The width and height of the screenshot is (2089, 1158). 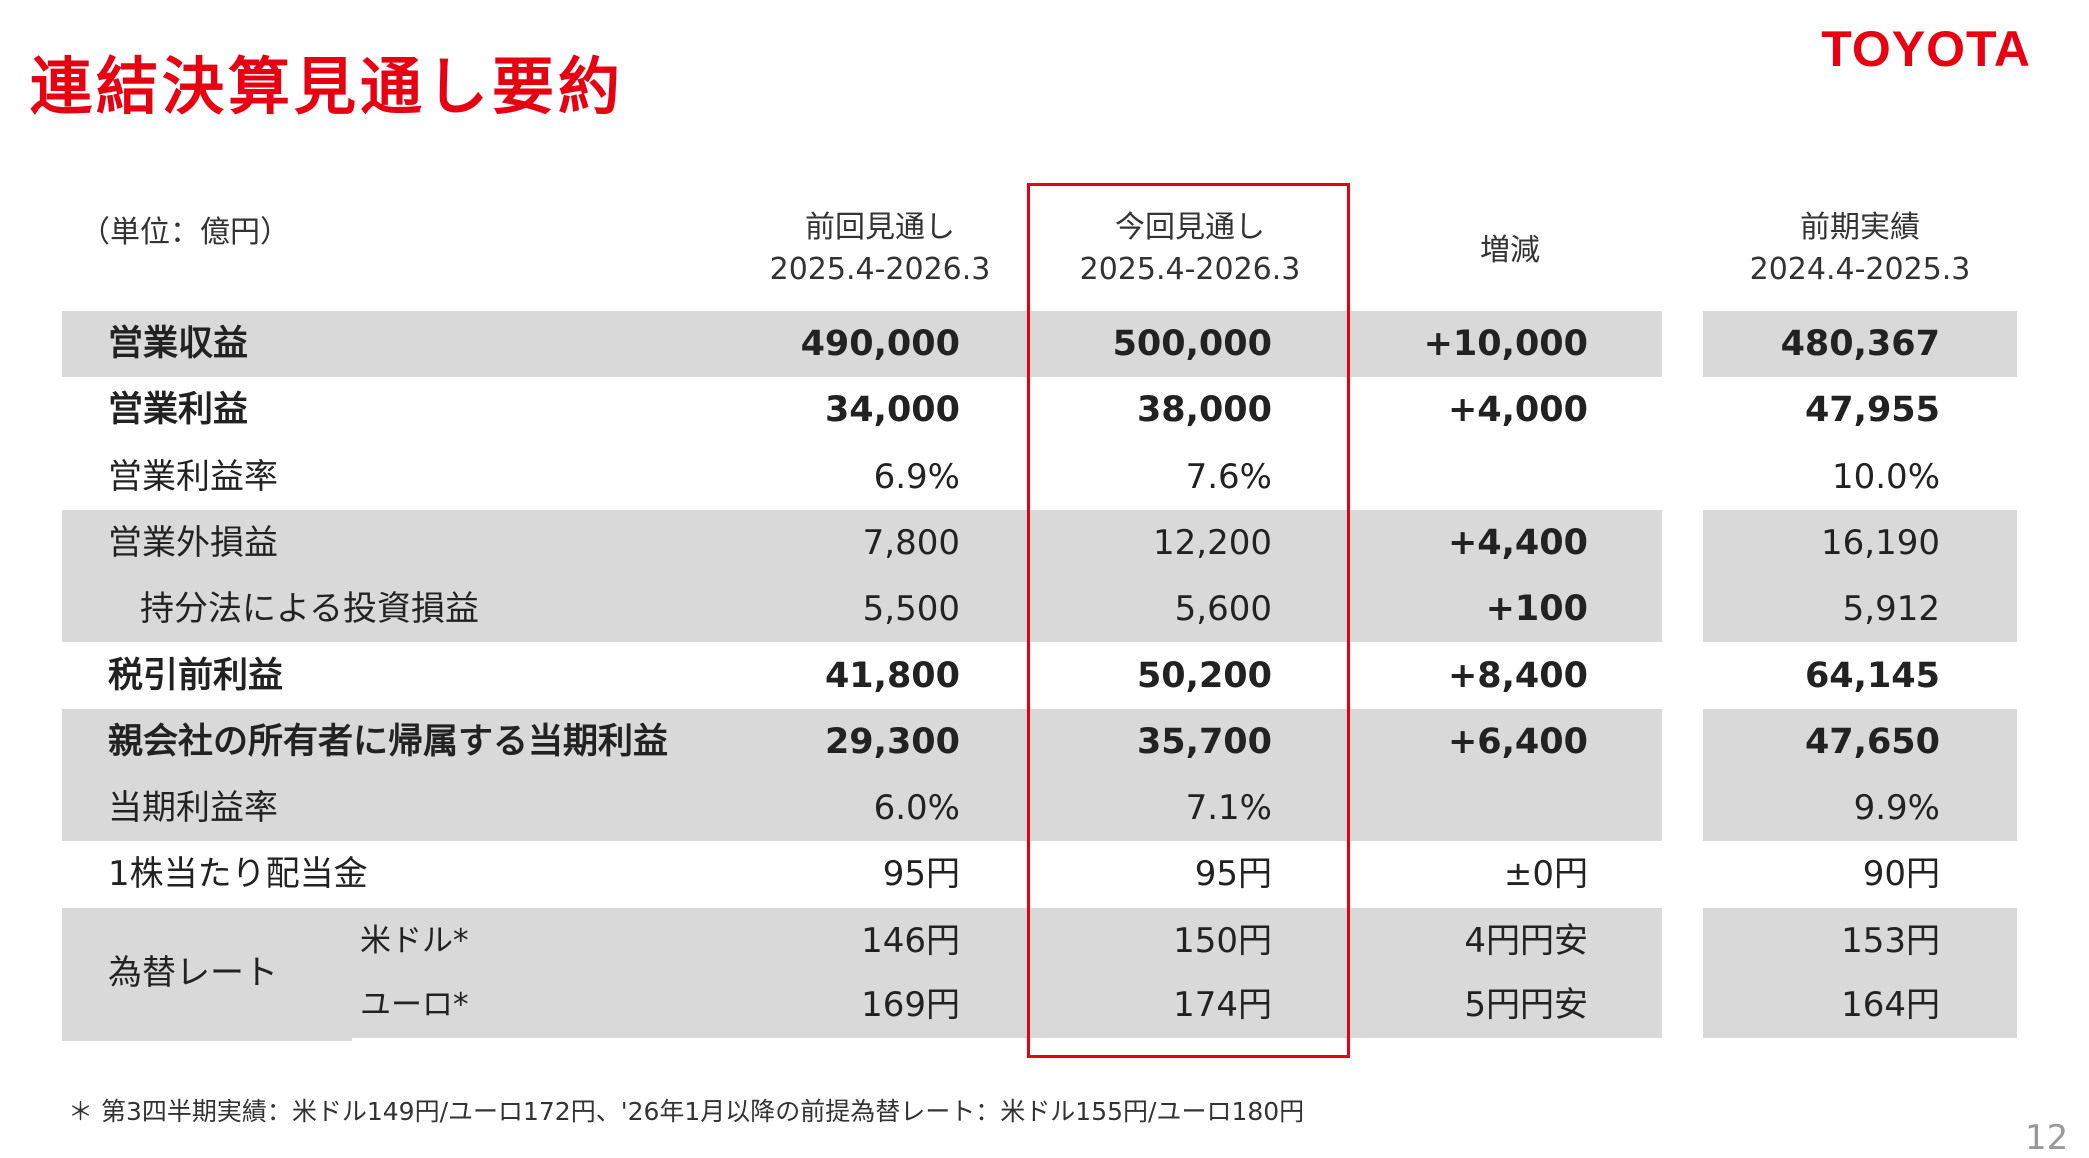 I want to click on header-prev-forecast-label: 前回見通し, so click(x=880, y=227).